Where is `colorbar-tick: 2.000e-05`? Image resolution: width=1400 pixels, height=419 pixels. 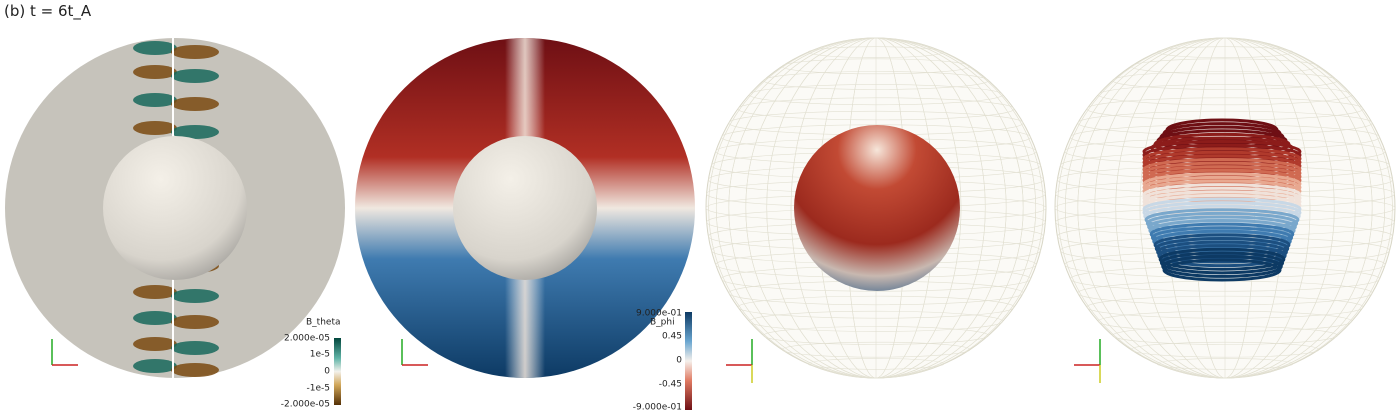
colorbar-tick: 2.000e-05 is located at coordinates (307, 339).